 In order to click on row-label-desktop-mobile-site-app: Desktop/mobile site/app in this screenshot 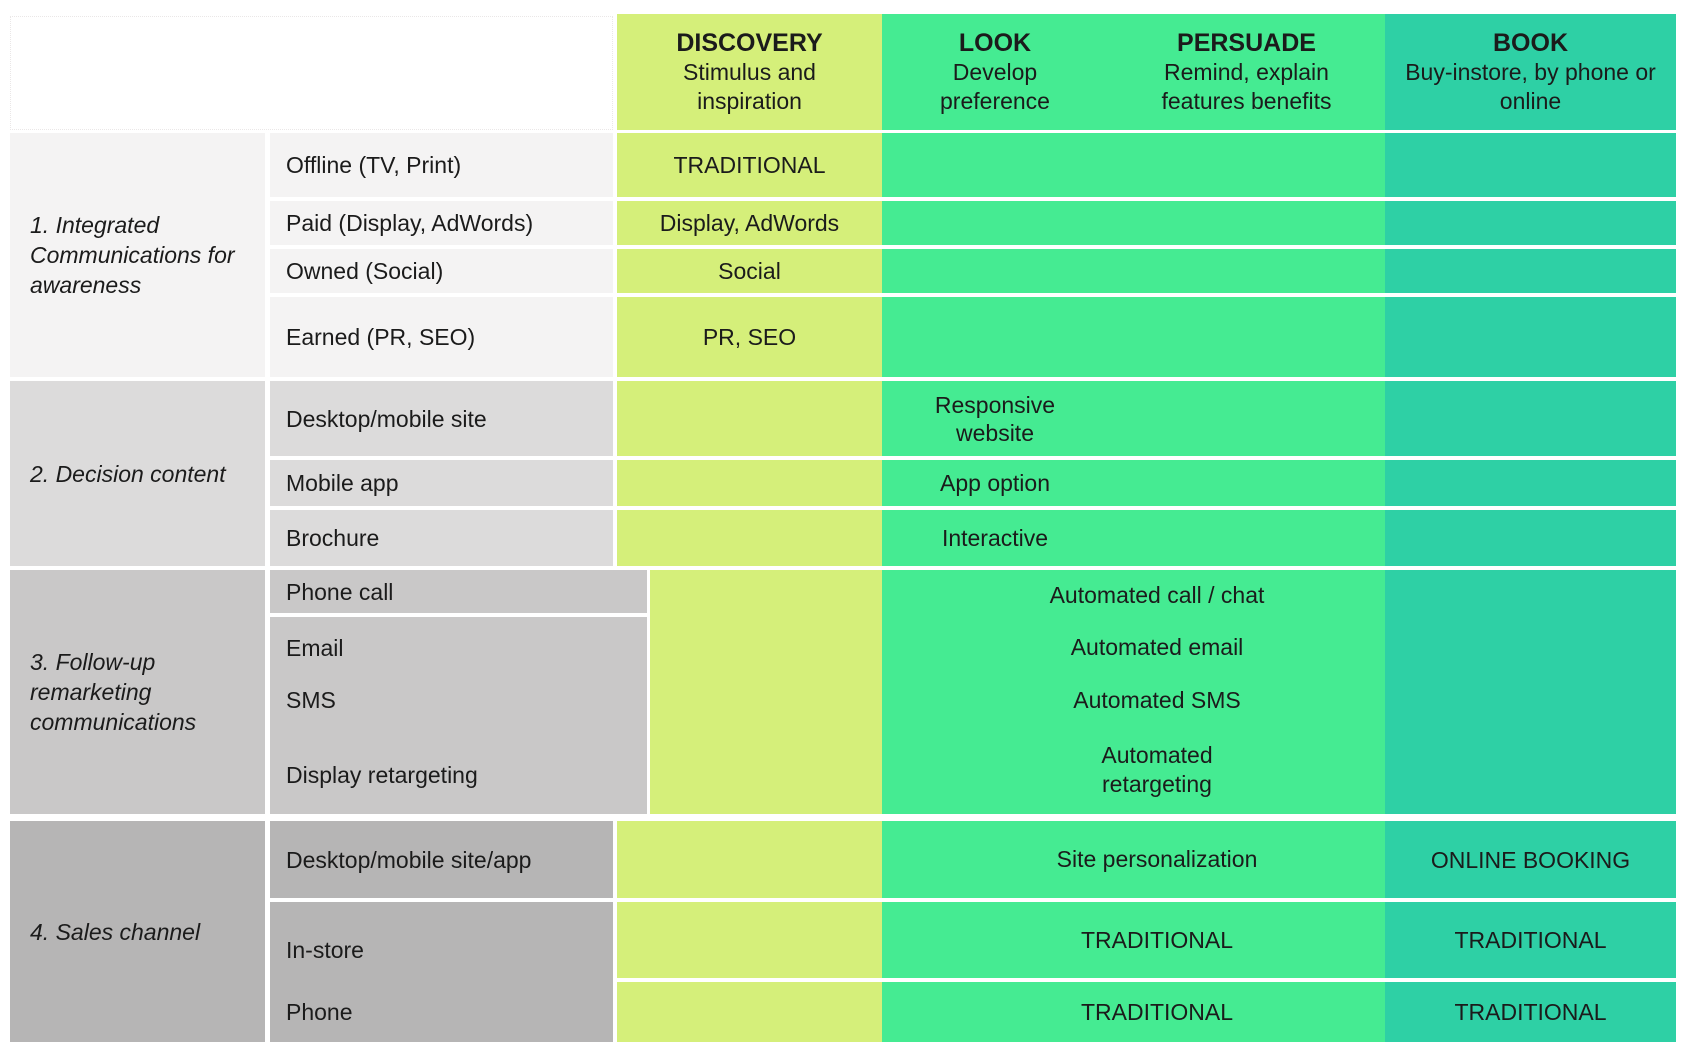, I will do `click(441, 859)`.